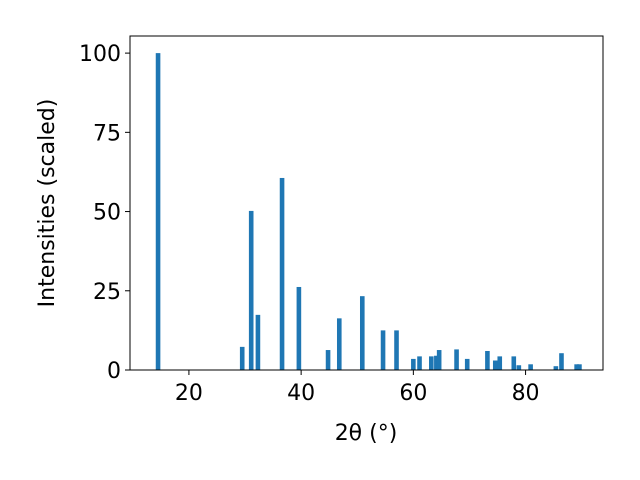  What do you see at coordinates (114, 371) in the screenshot?
I see `y-tick-label: 0` at bounding box center [114, 371].